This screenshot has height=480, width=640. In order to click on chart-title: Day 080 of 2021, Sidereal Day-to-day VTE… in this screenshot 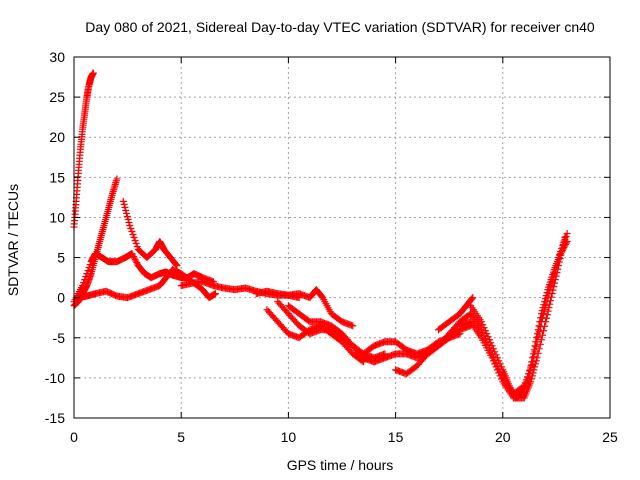, I will do `click(340, 27)`.